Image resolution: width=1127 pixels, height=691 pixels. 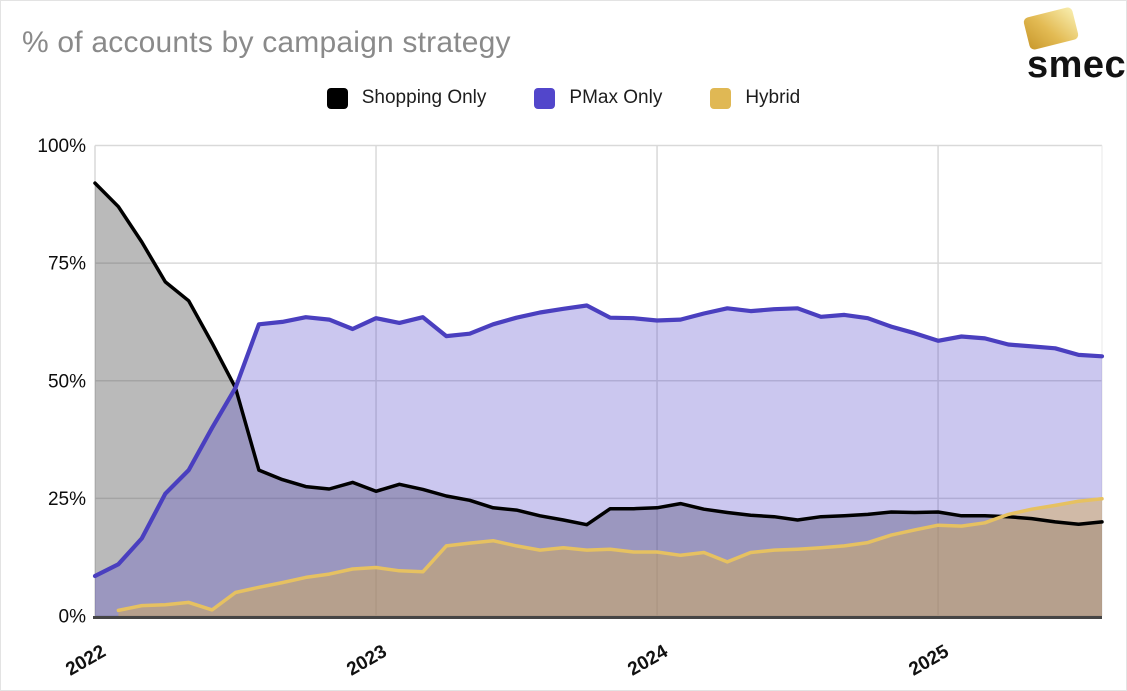 I want to click on legend-label-hybrid: Hybrid, so click(x=773, y=97).